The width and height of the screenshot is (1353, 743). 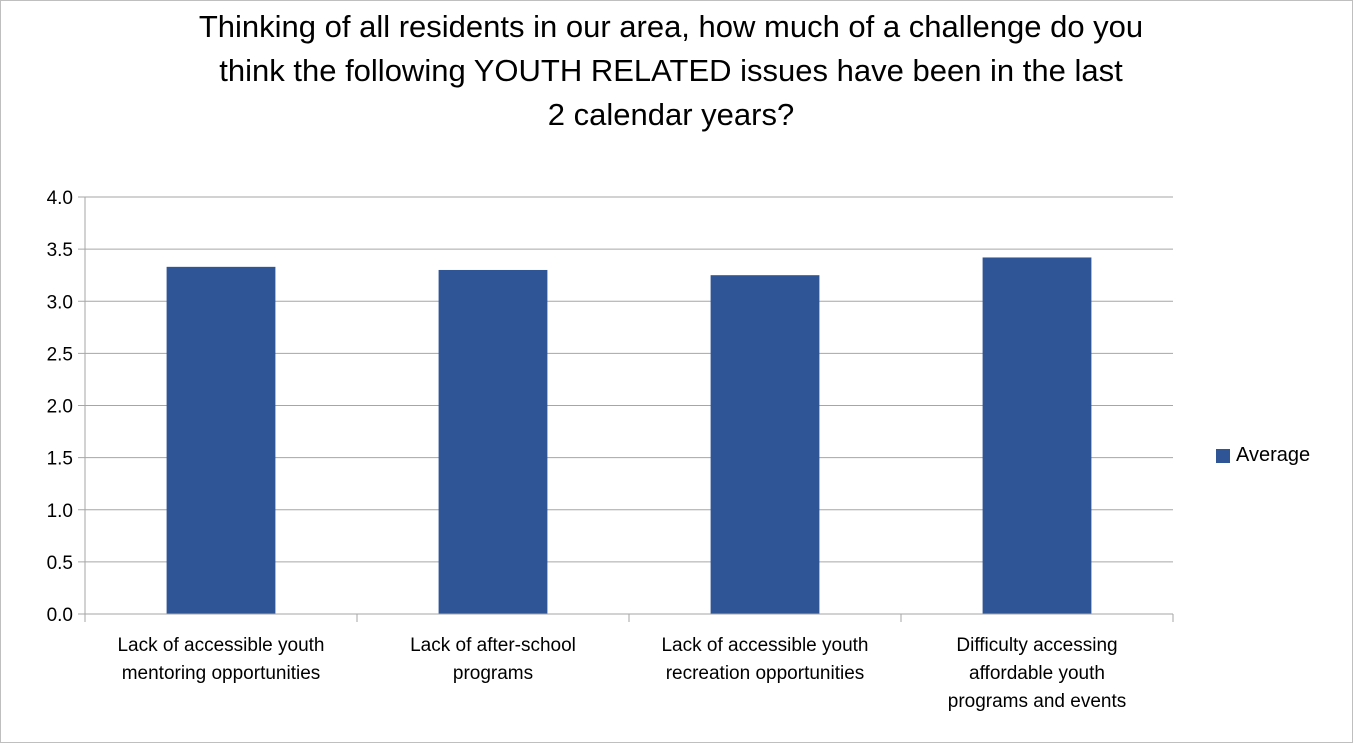 What do you see at coordinates (1037, 701) in the screenshot?
I see `category-label-4-line-3: programs and events` at bounding box center [1037, 701].